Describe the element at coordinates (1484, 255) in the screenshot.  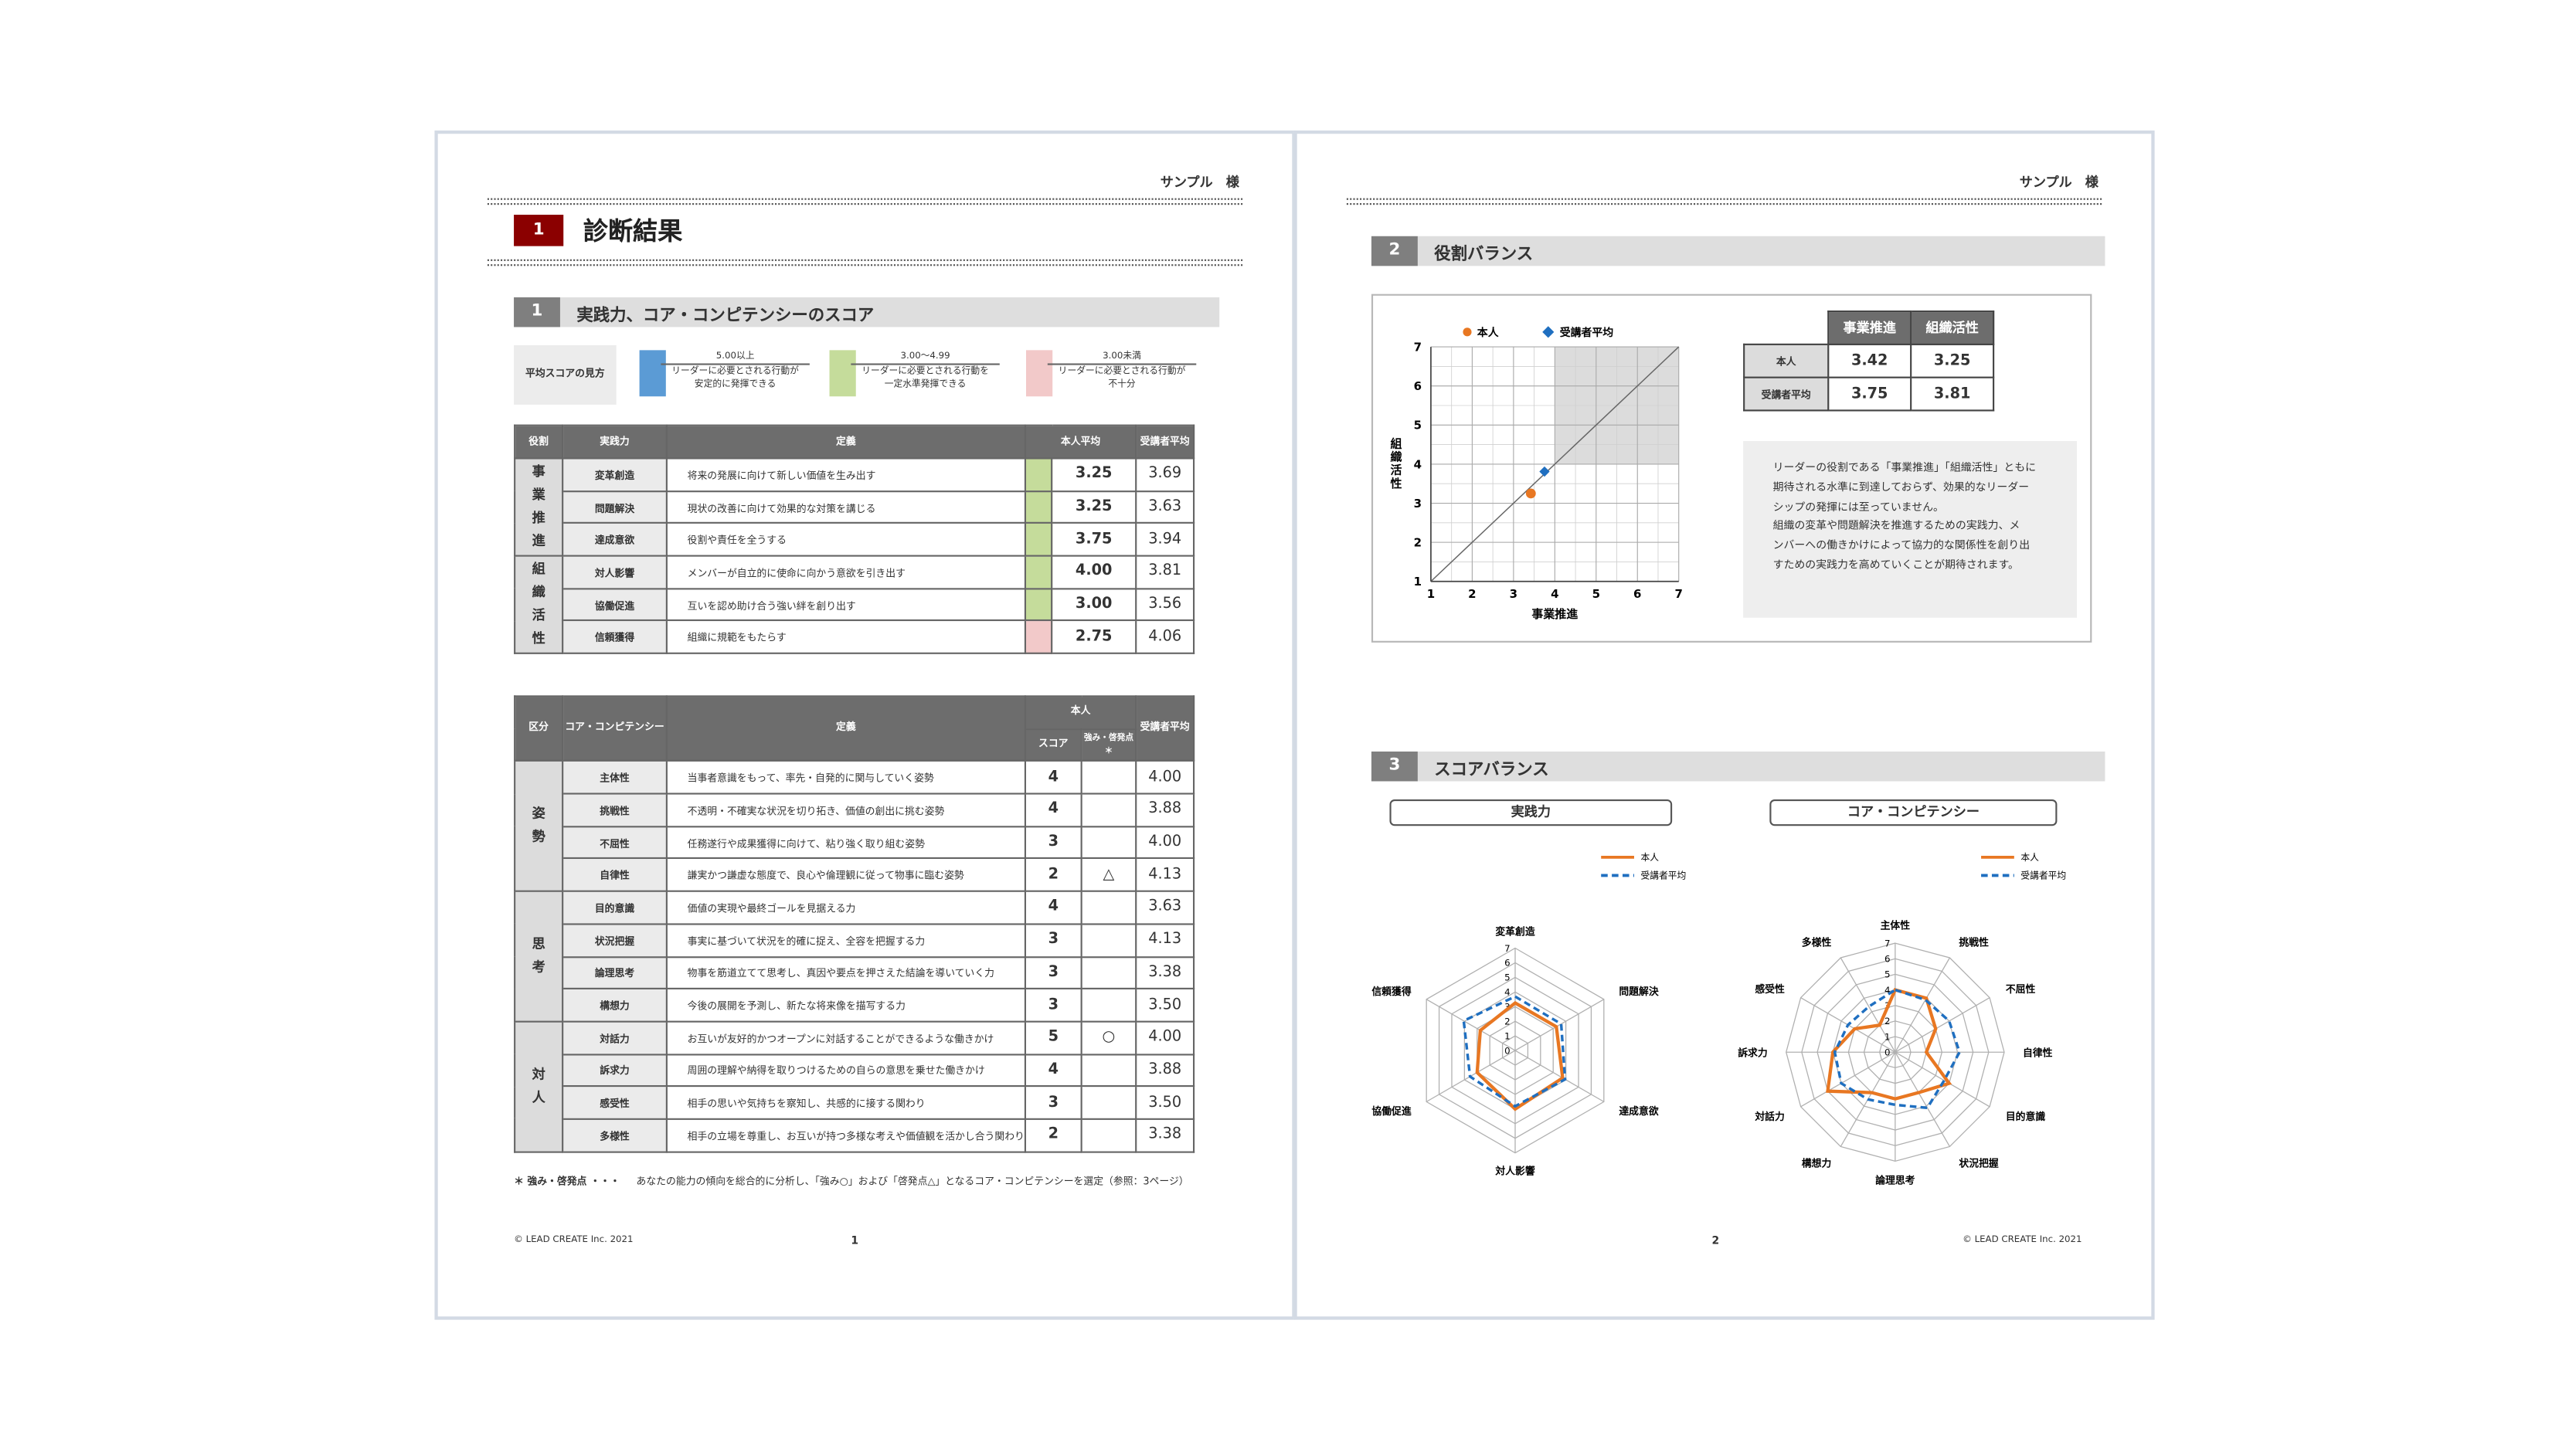
I see `subsection-title: 役割バランス` at that location.